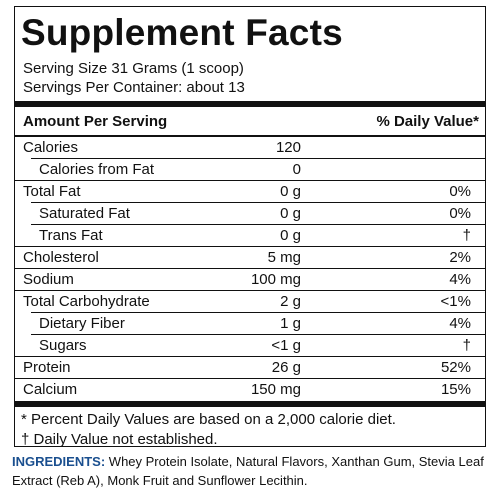 This screenshot has height=500, width=500. Describe the element at coordinates (290, 301) in the screenshot. I see `amount: 2 g` at that location.